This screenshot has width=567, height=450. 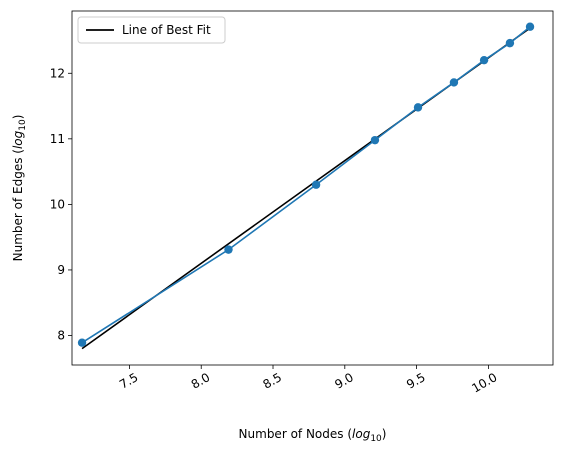 What do you see at coordinates (57, 139) in the screenshot?
I see `y-tick-label: 11` at bounding box center [57, 139].